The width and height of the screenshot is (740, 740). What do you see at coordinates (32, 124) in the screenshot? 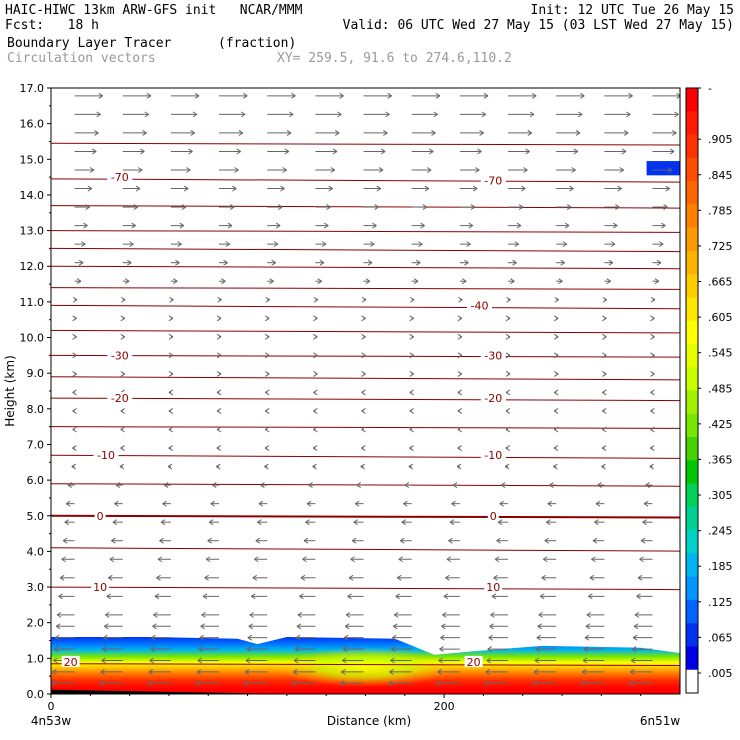
I see `y-tick-label: 16.0` at bounding box center [32, 124].